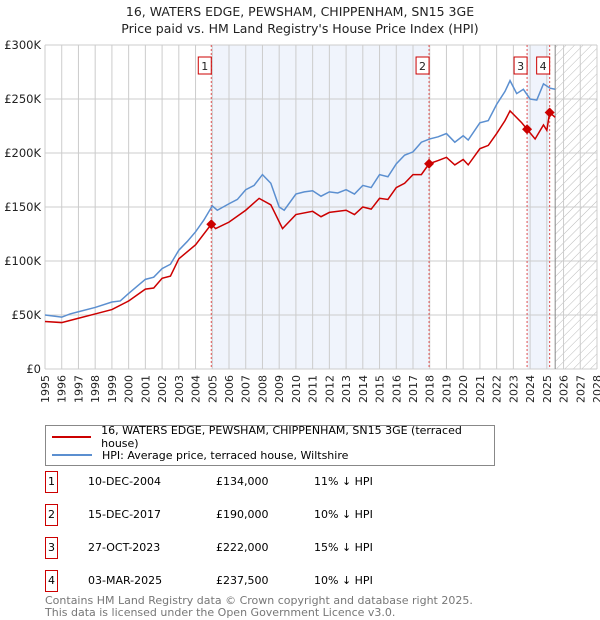 This screenshot has height=620, width=600. What do you see at coordinates (513, 389) in the screenshot?
I see `x-tick-label: 2023` at bounding box center [513, 389].